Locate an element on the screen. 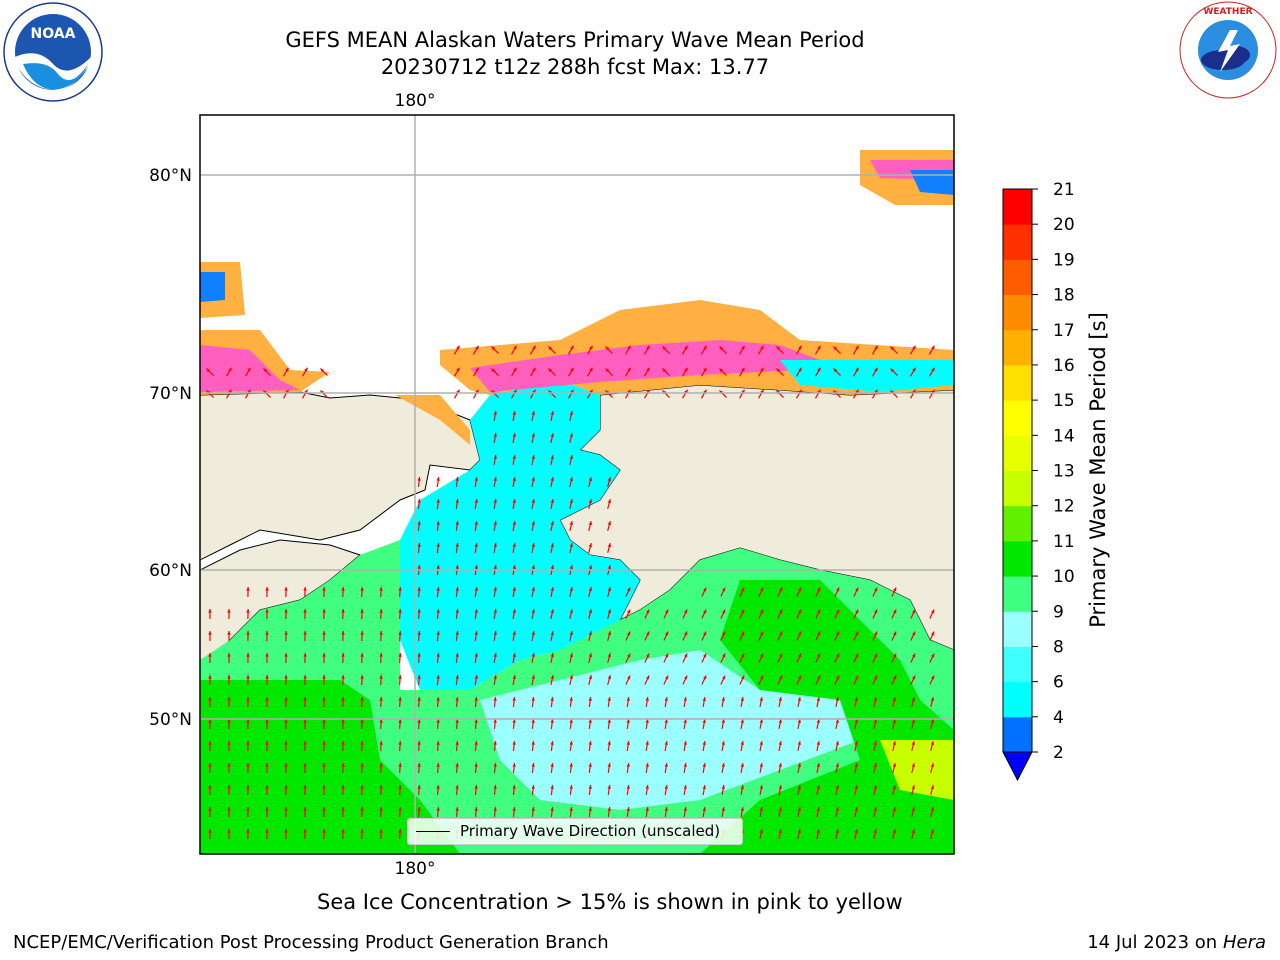  lat-label-70: 70°N is located at coordinates (170, 394).